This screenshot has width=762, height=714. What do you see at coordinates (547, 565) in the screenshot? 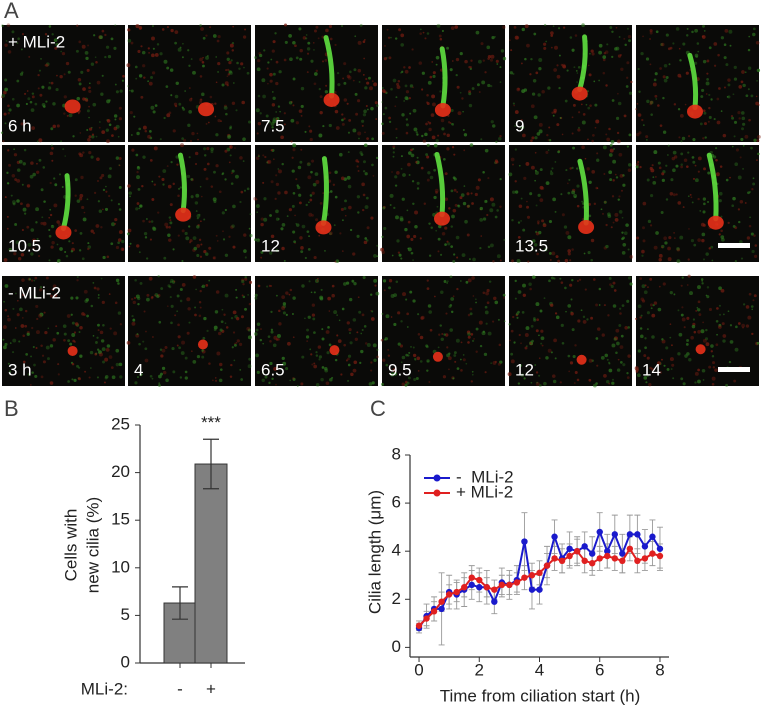
I see `point` at bounding box center [547, 565].